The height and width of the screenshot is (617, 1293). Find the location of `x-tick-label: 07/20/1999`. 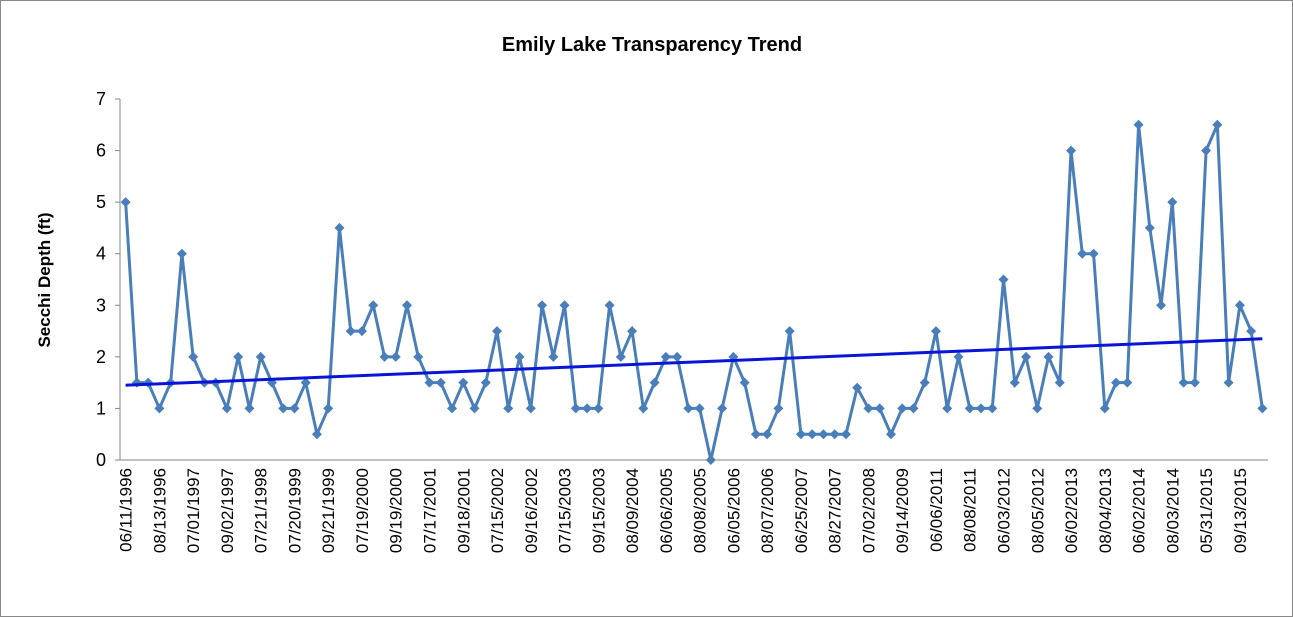

x-tick-label: 07/20/1999 is located at coordinates (294, 510).